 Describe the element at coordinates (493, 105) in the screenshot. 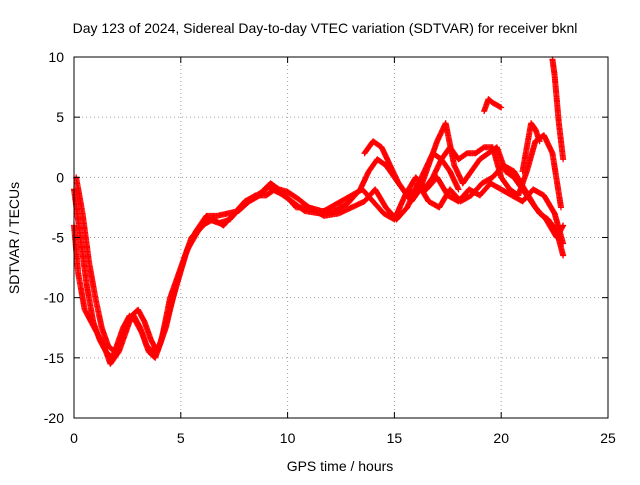

I see `data-series-track-f` at that location.